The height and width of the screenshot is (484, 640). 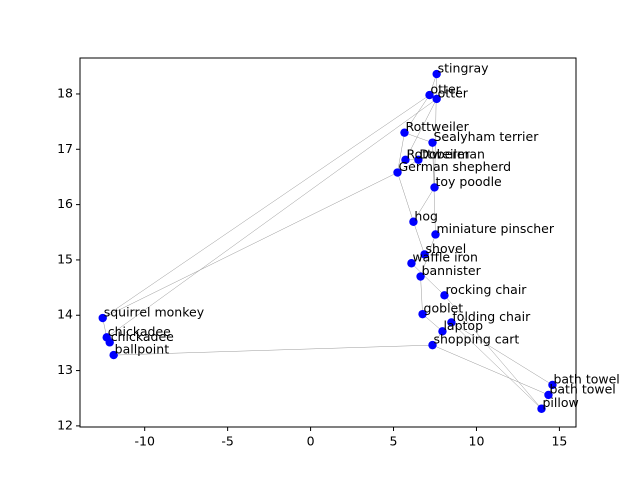 What do you see at coordinates (468, 181) in the screenshot?
I see `point-label: toy poodle` at bounding box center [468, 181].